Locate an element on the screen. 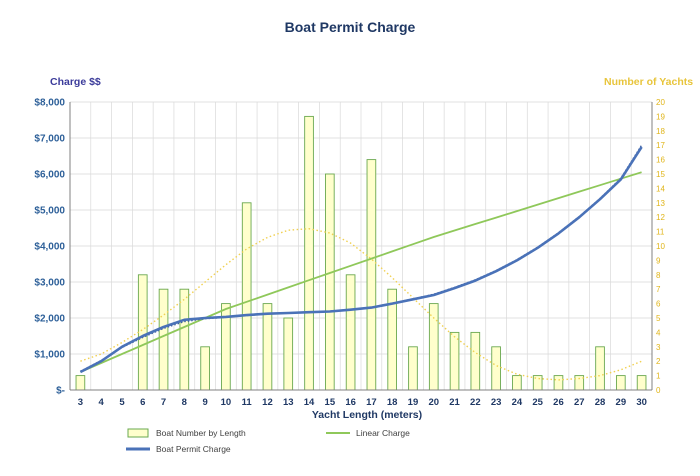  chart-title: Boat Permit Charge is located at coordinates (350, 27).